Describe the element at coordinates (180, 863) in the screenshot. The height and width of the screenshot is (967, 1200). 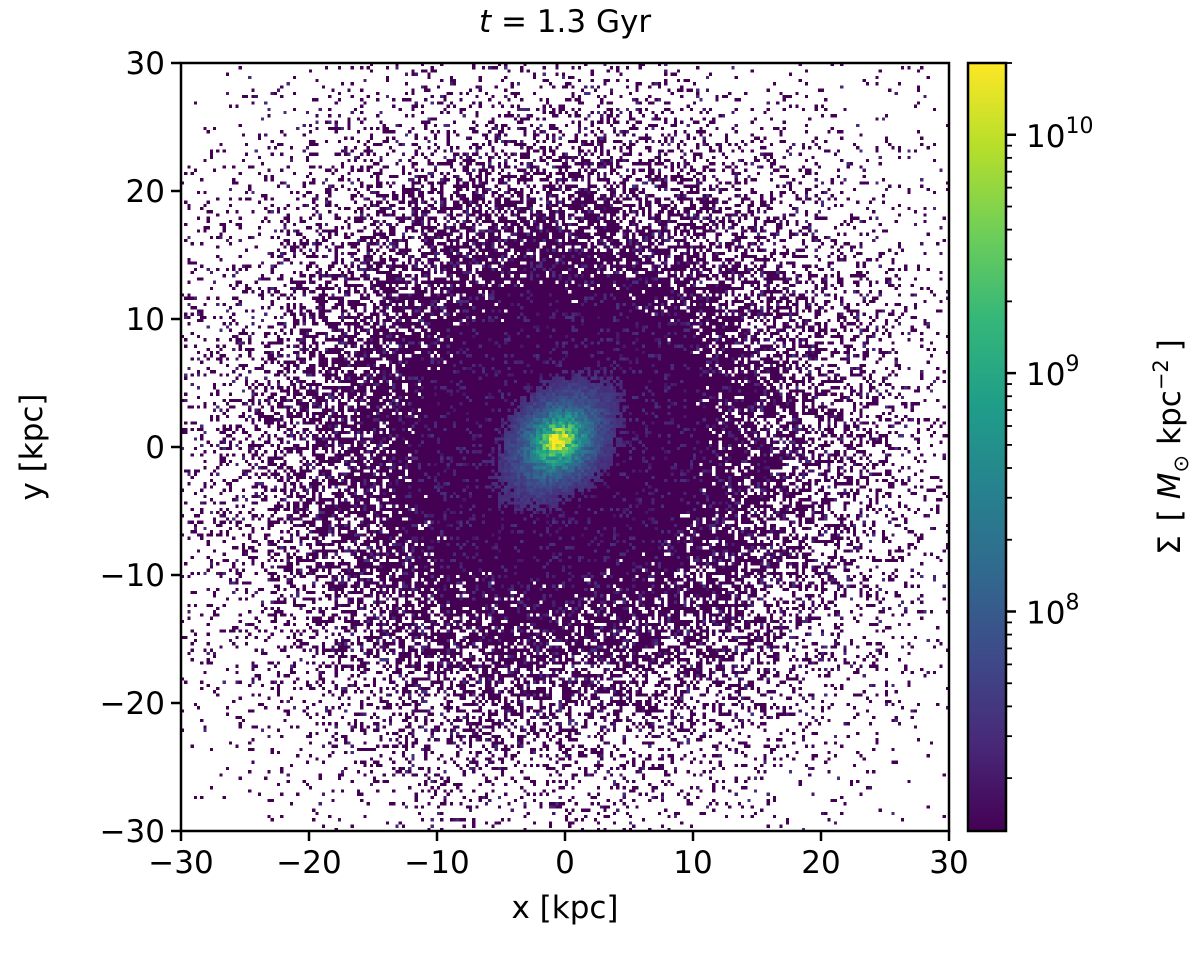
I see `x-tick-label: −30` at that location.